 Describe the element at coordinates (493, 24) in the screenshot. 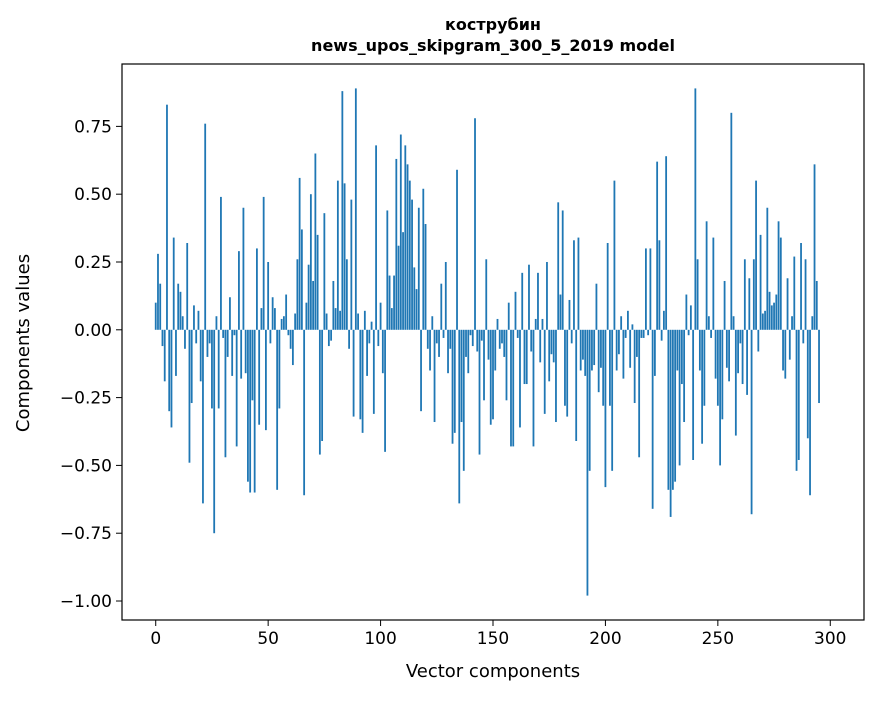

I see `chart-title: кострубин` at that location.